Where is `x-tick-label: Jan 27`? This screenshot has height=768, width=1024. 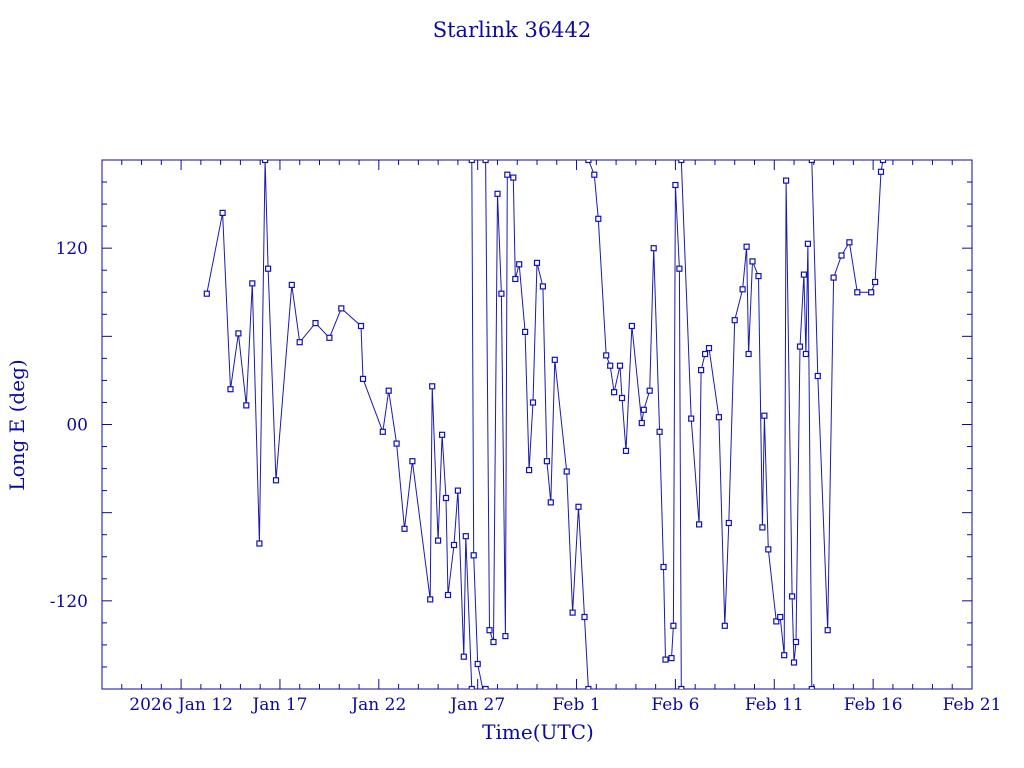
x-tick-label: Jan 27 is located at coordinates (476, 705).